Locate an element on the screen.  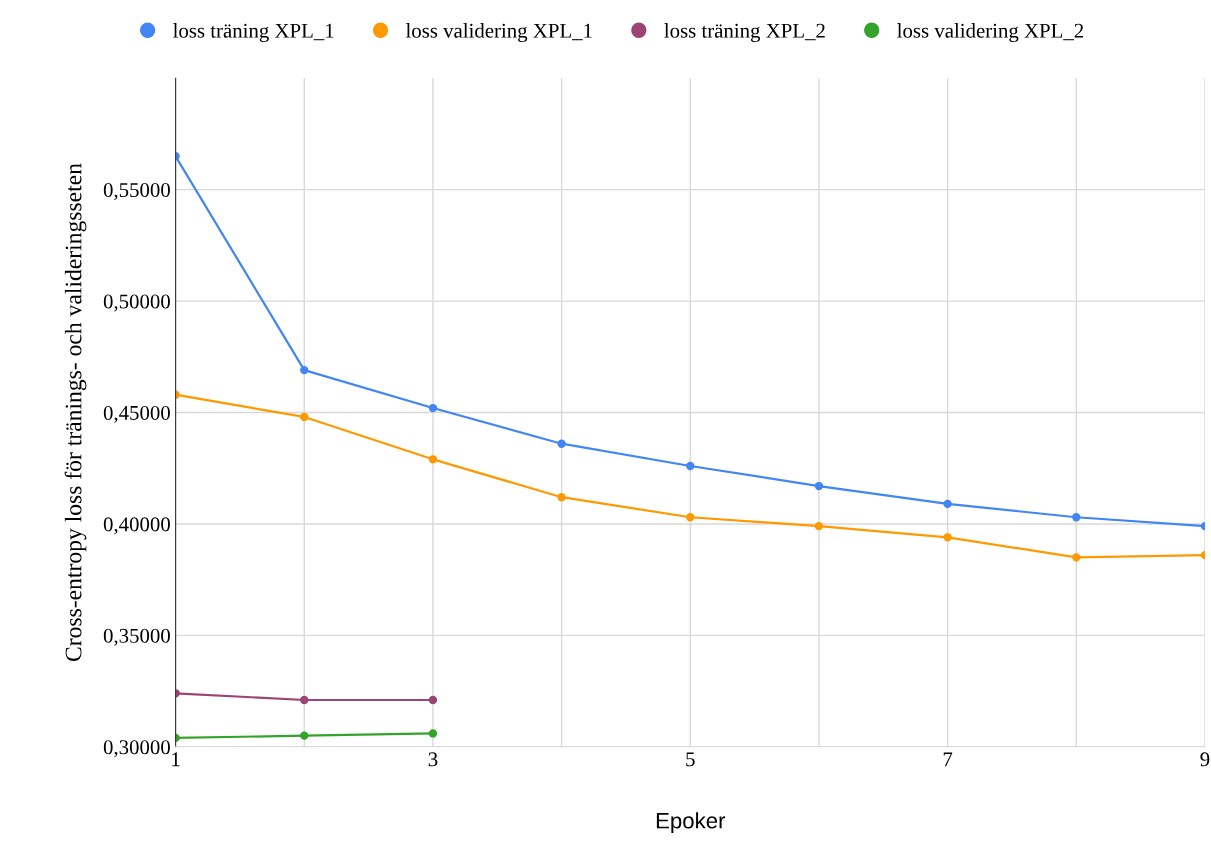
y-tick-label: 0,55000 is located at coordinates (136, 192).